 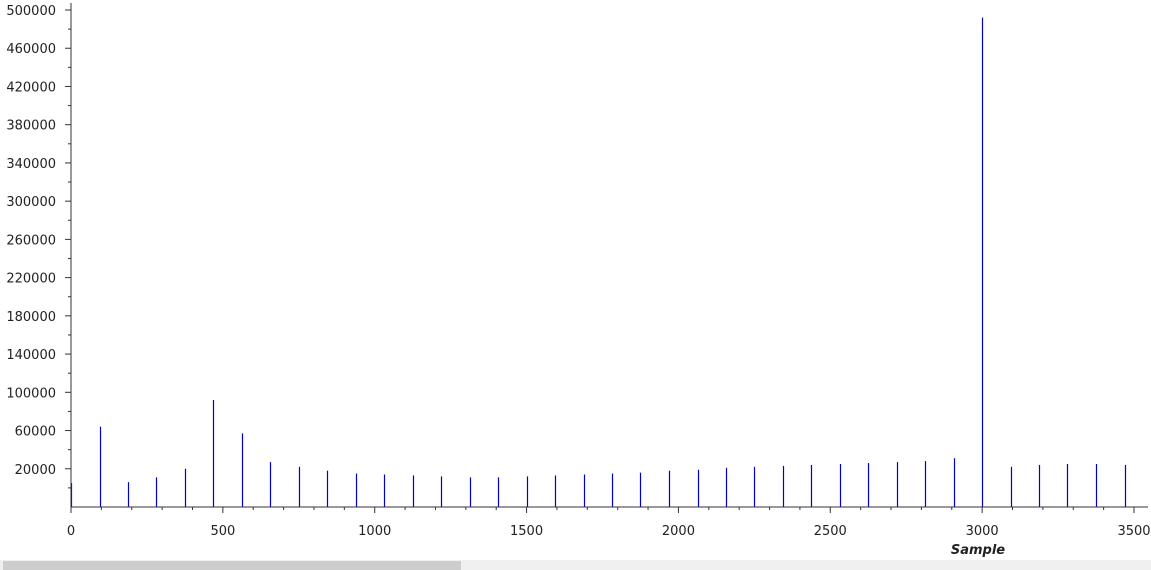 I want to click on x-axis-title: Sample, so click(x=978, y=550).